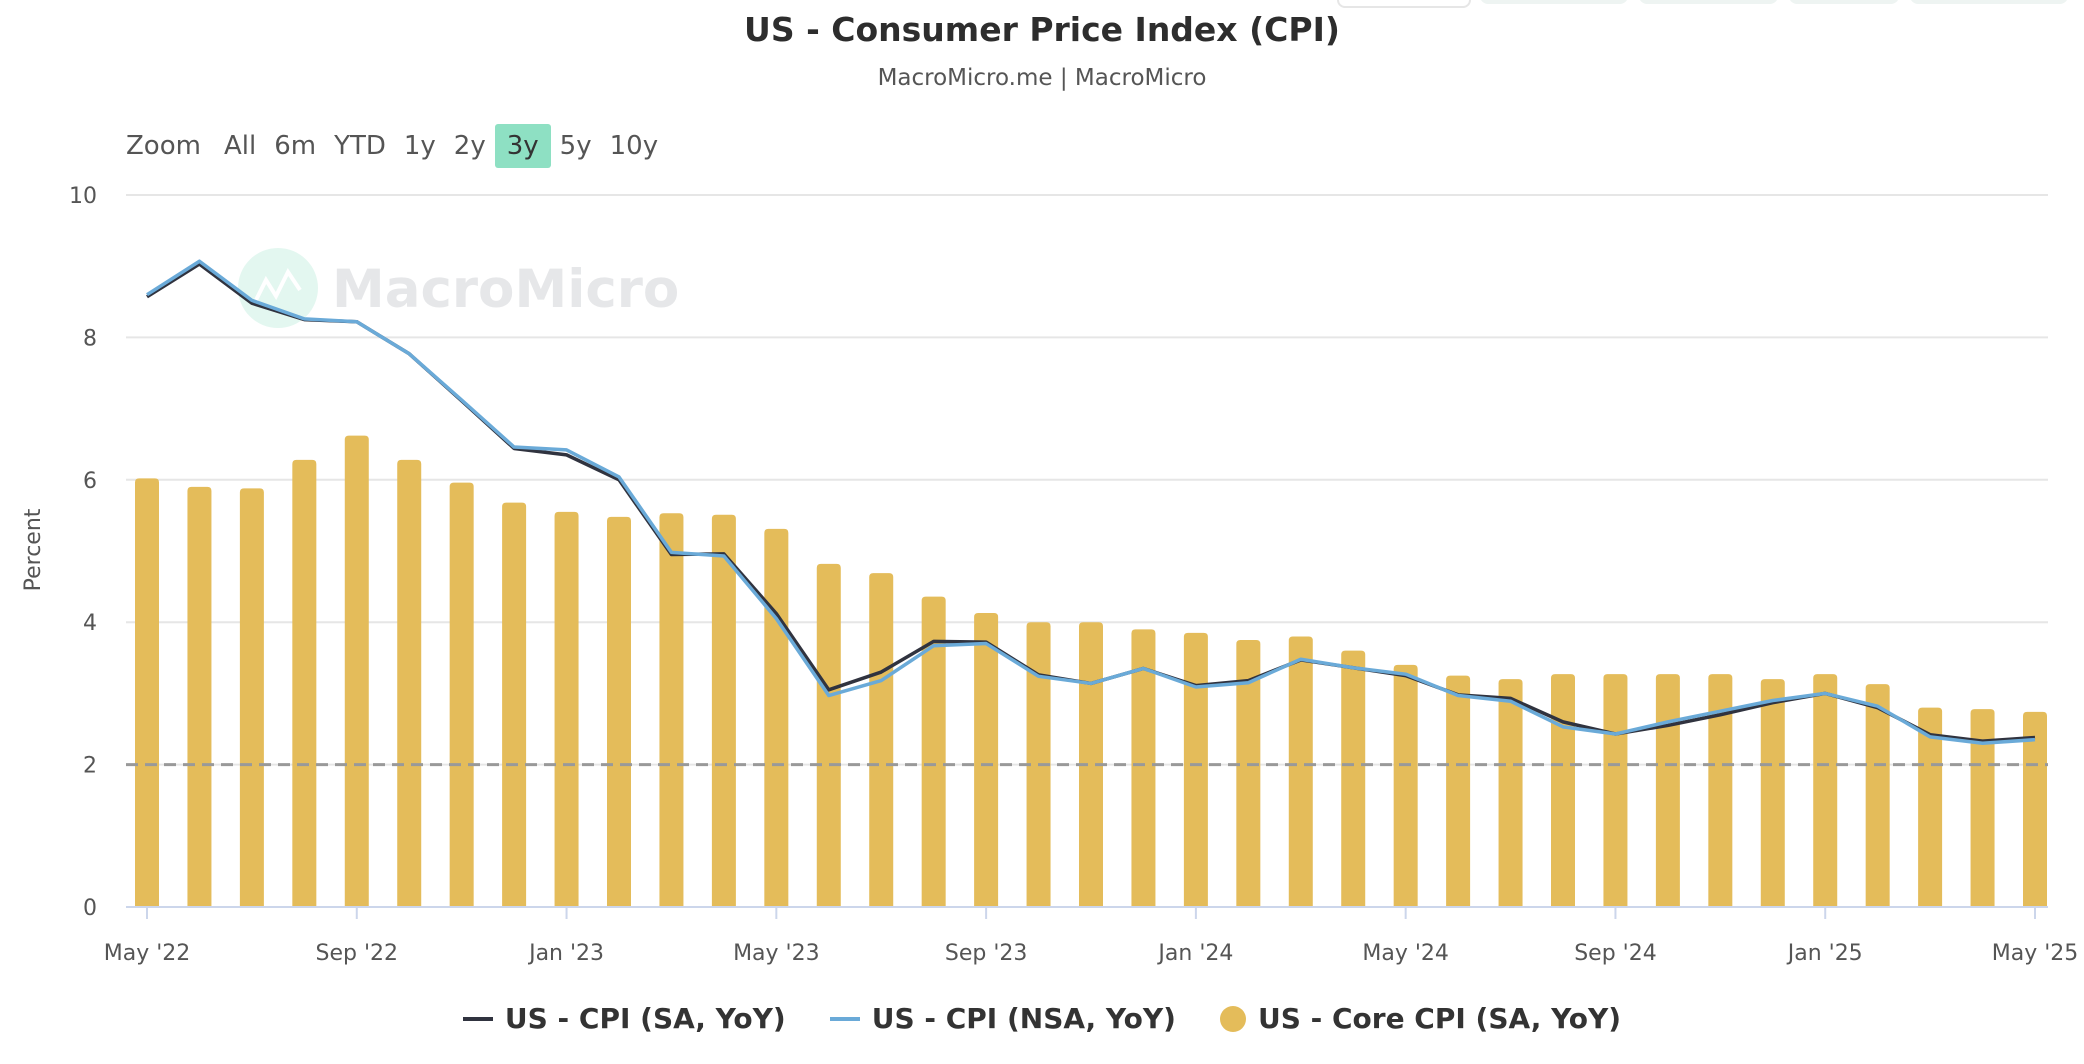 The height and width of the screenshot is (1064, 2084). Describe the element at coordinates (90, 338) in the screenshot. I see `y-tick-label: 8` at that location.